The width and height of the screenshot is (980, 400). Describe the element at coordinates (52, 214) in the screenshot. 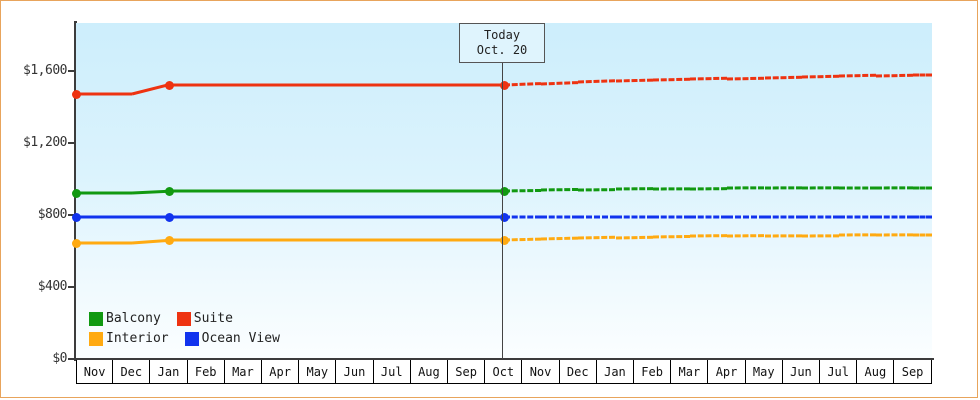

I see `y-tick-label: $800` at that location.